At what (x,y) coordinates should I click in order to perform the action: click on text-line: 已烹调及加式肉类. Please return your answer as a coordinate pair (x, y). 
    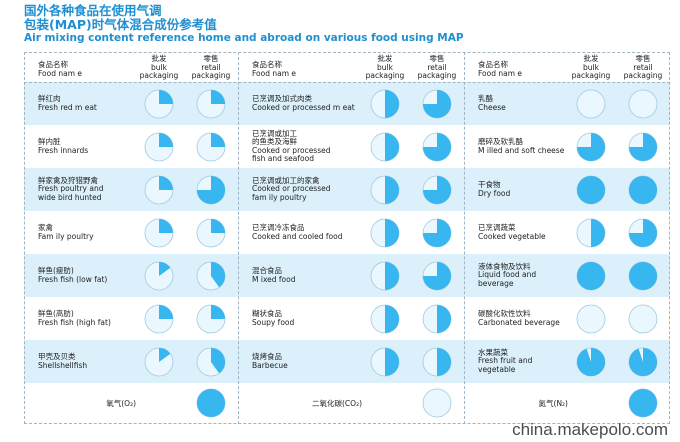
    Looking at the image, I should click on (282, 98).